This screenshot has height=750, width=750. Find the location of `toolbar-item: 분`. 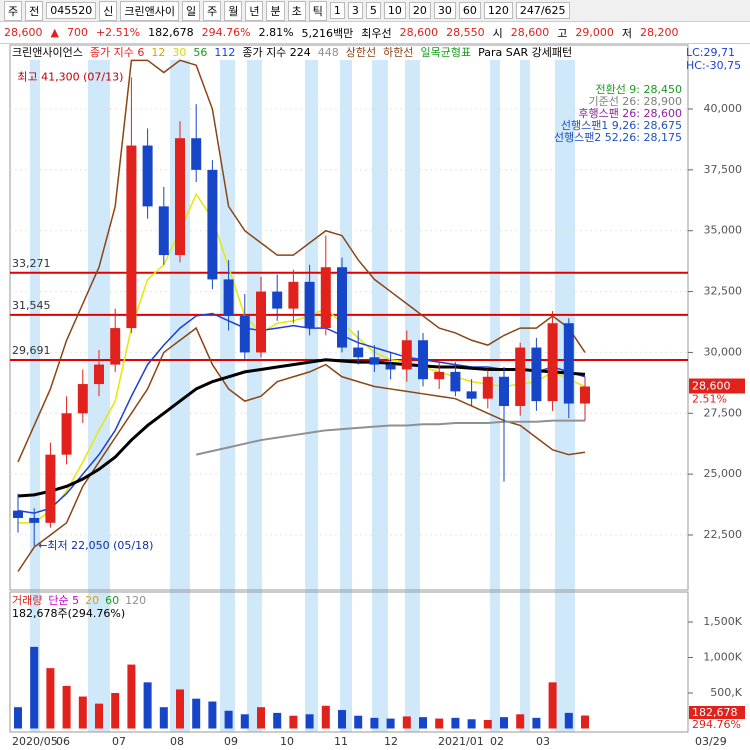

toolbar-item: 분 is located at coordinates (275, 10).